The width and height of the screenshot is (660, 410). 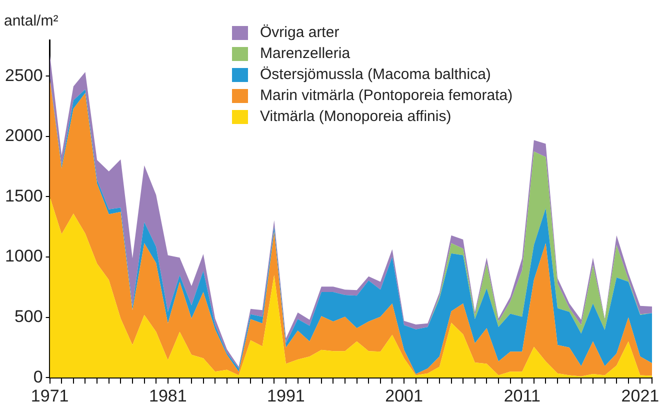 I want to click on y-tick-label: 1000, so click(x=23, y=256).